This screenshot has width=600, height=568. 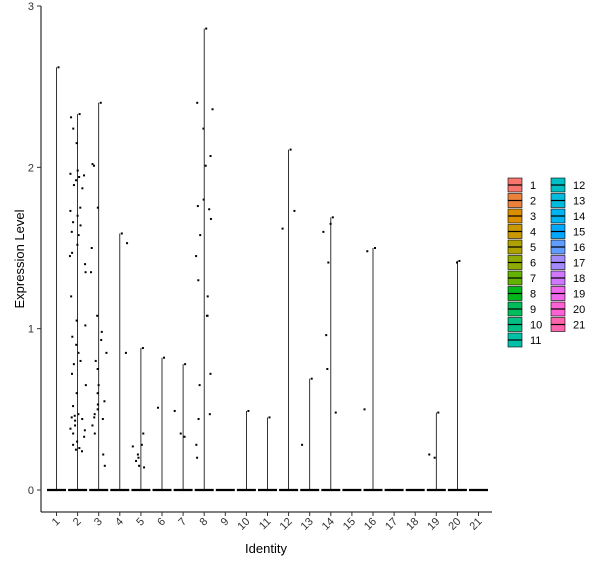 I want to click on x-tick-label-19: 19, so click(x=433, y=524).